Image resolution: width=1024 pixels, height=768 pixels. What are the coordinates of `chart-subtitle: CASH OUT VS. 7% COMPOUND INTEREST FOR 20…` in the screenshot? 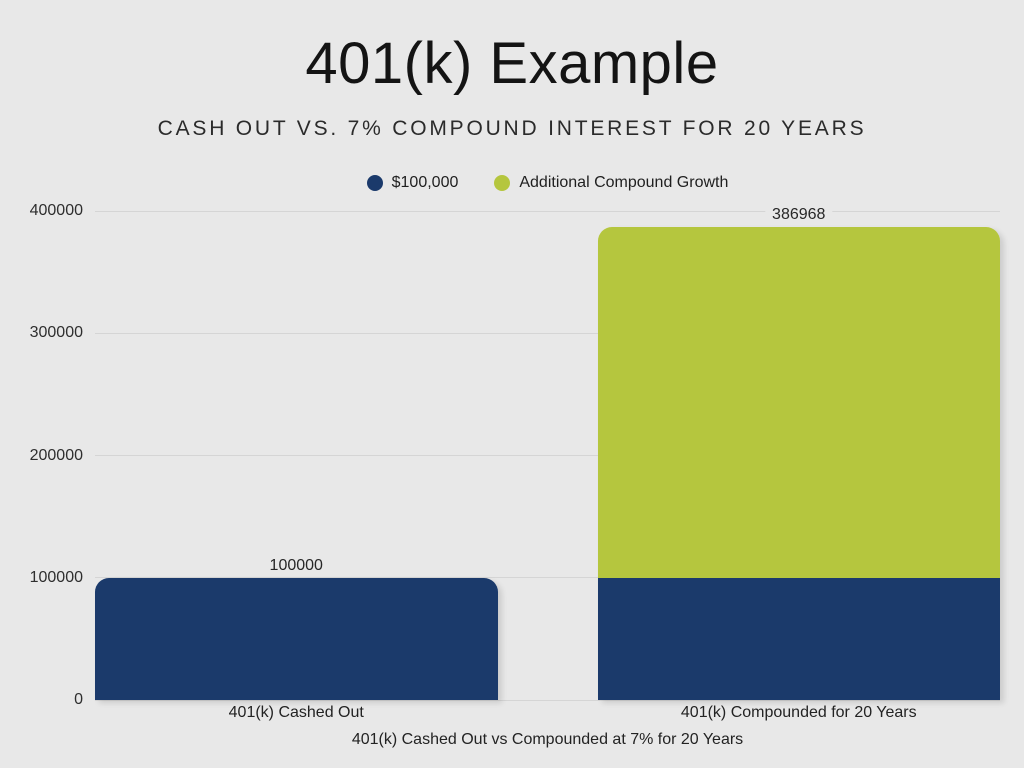 It's located at (512, 128).